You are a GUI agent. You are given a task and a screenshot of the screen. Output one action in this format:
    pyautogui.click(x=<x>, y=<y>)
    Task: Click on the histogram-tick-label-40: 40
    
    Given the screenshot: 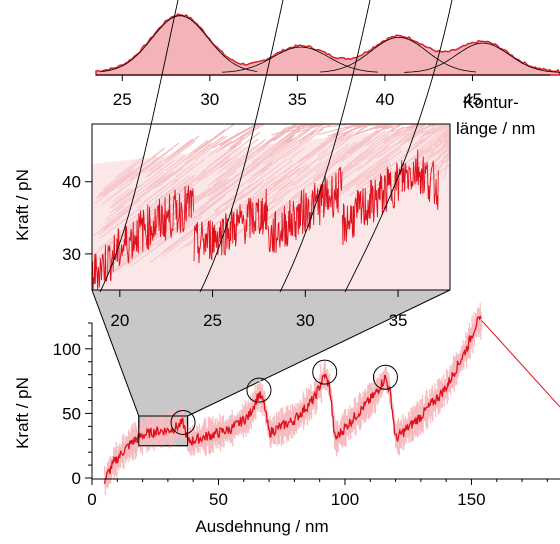 What is the action you would take?
    pyautogui.click(x=384, y=99)
    